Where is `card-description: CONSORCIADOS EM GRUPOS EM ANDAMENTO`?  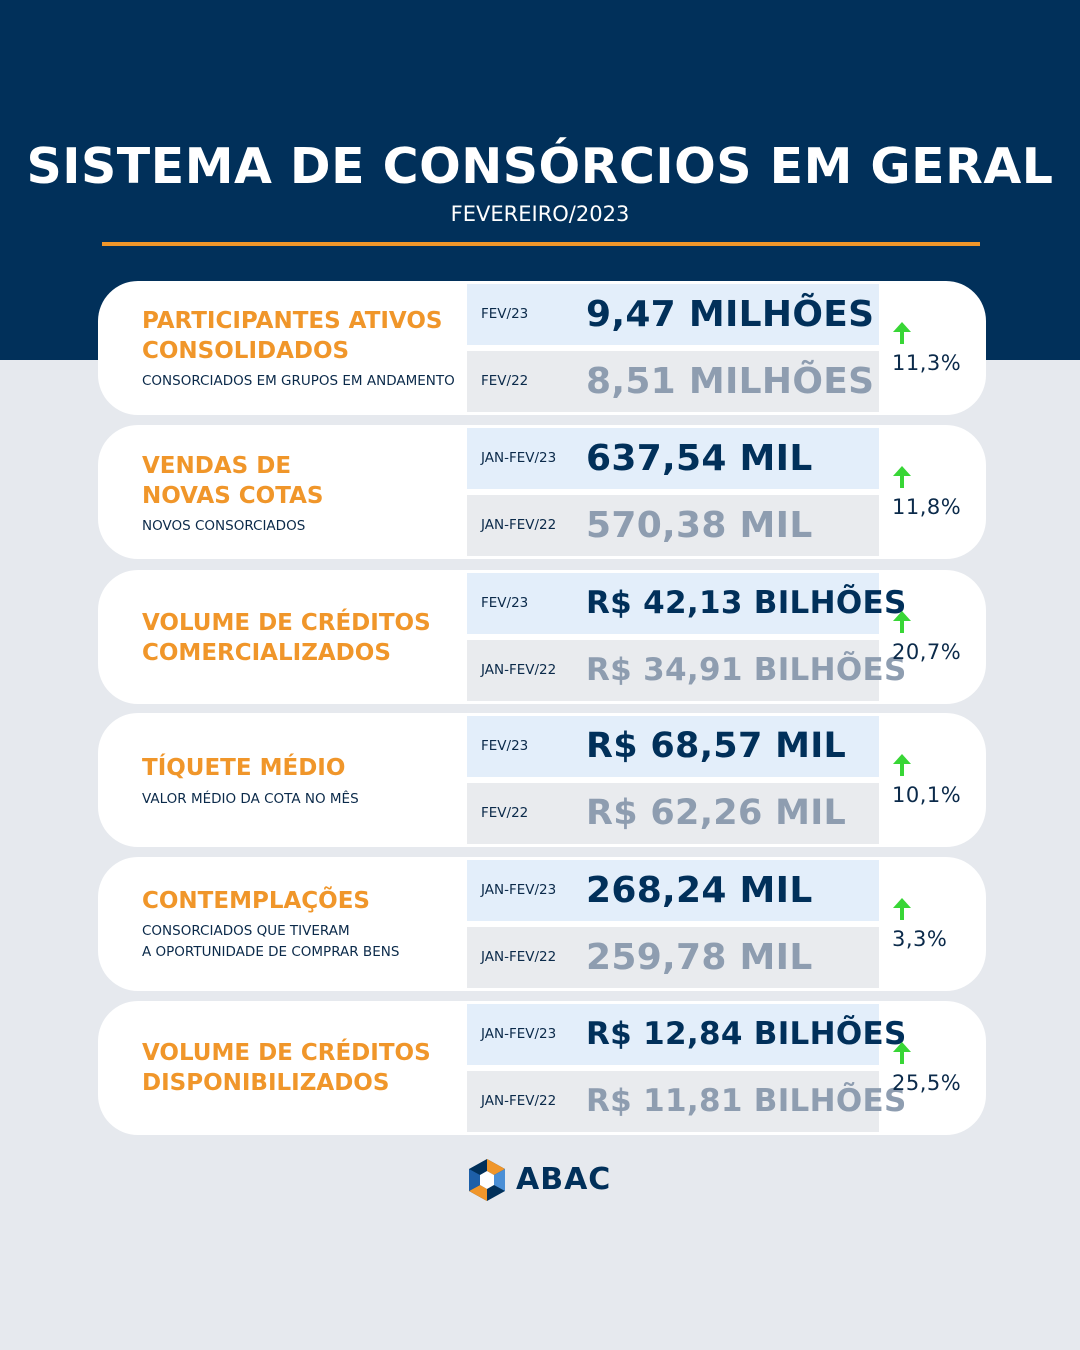 card-description: CONSORCIADOS EM GRUPOS EM ANDAMENTO is located at coordinates (298, 381).